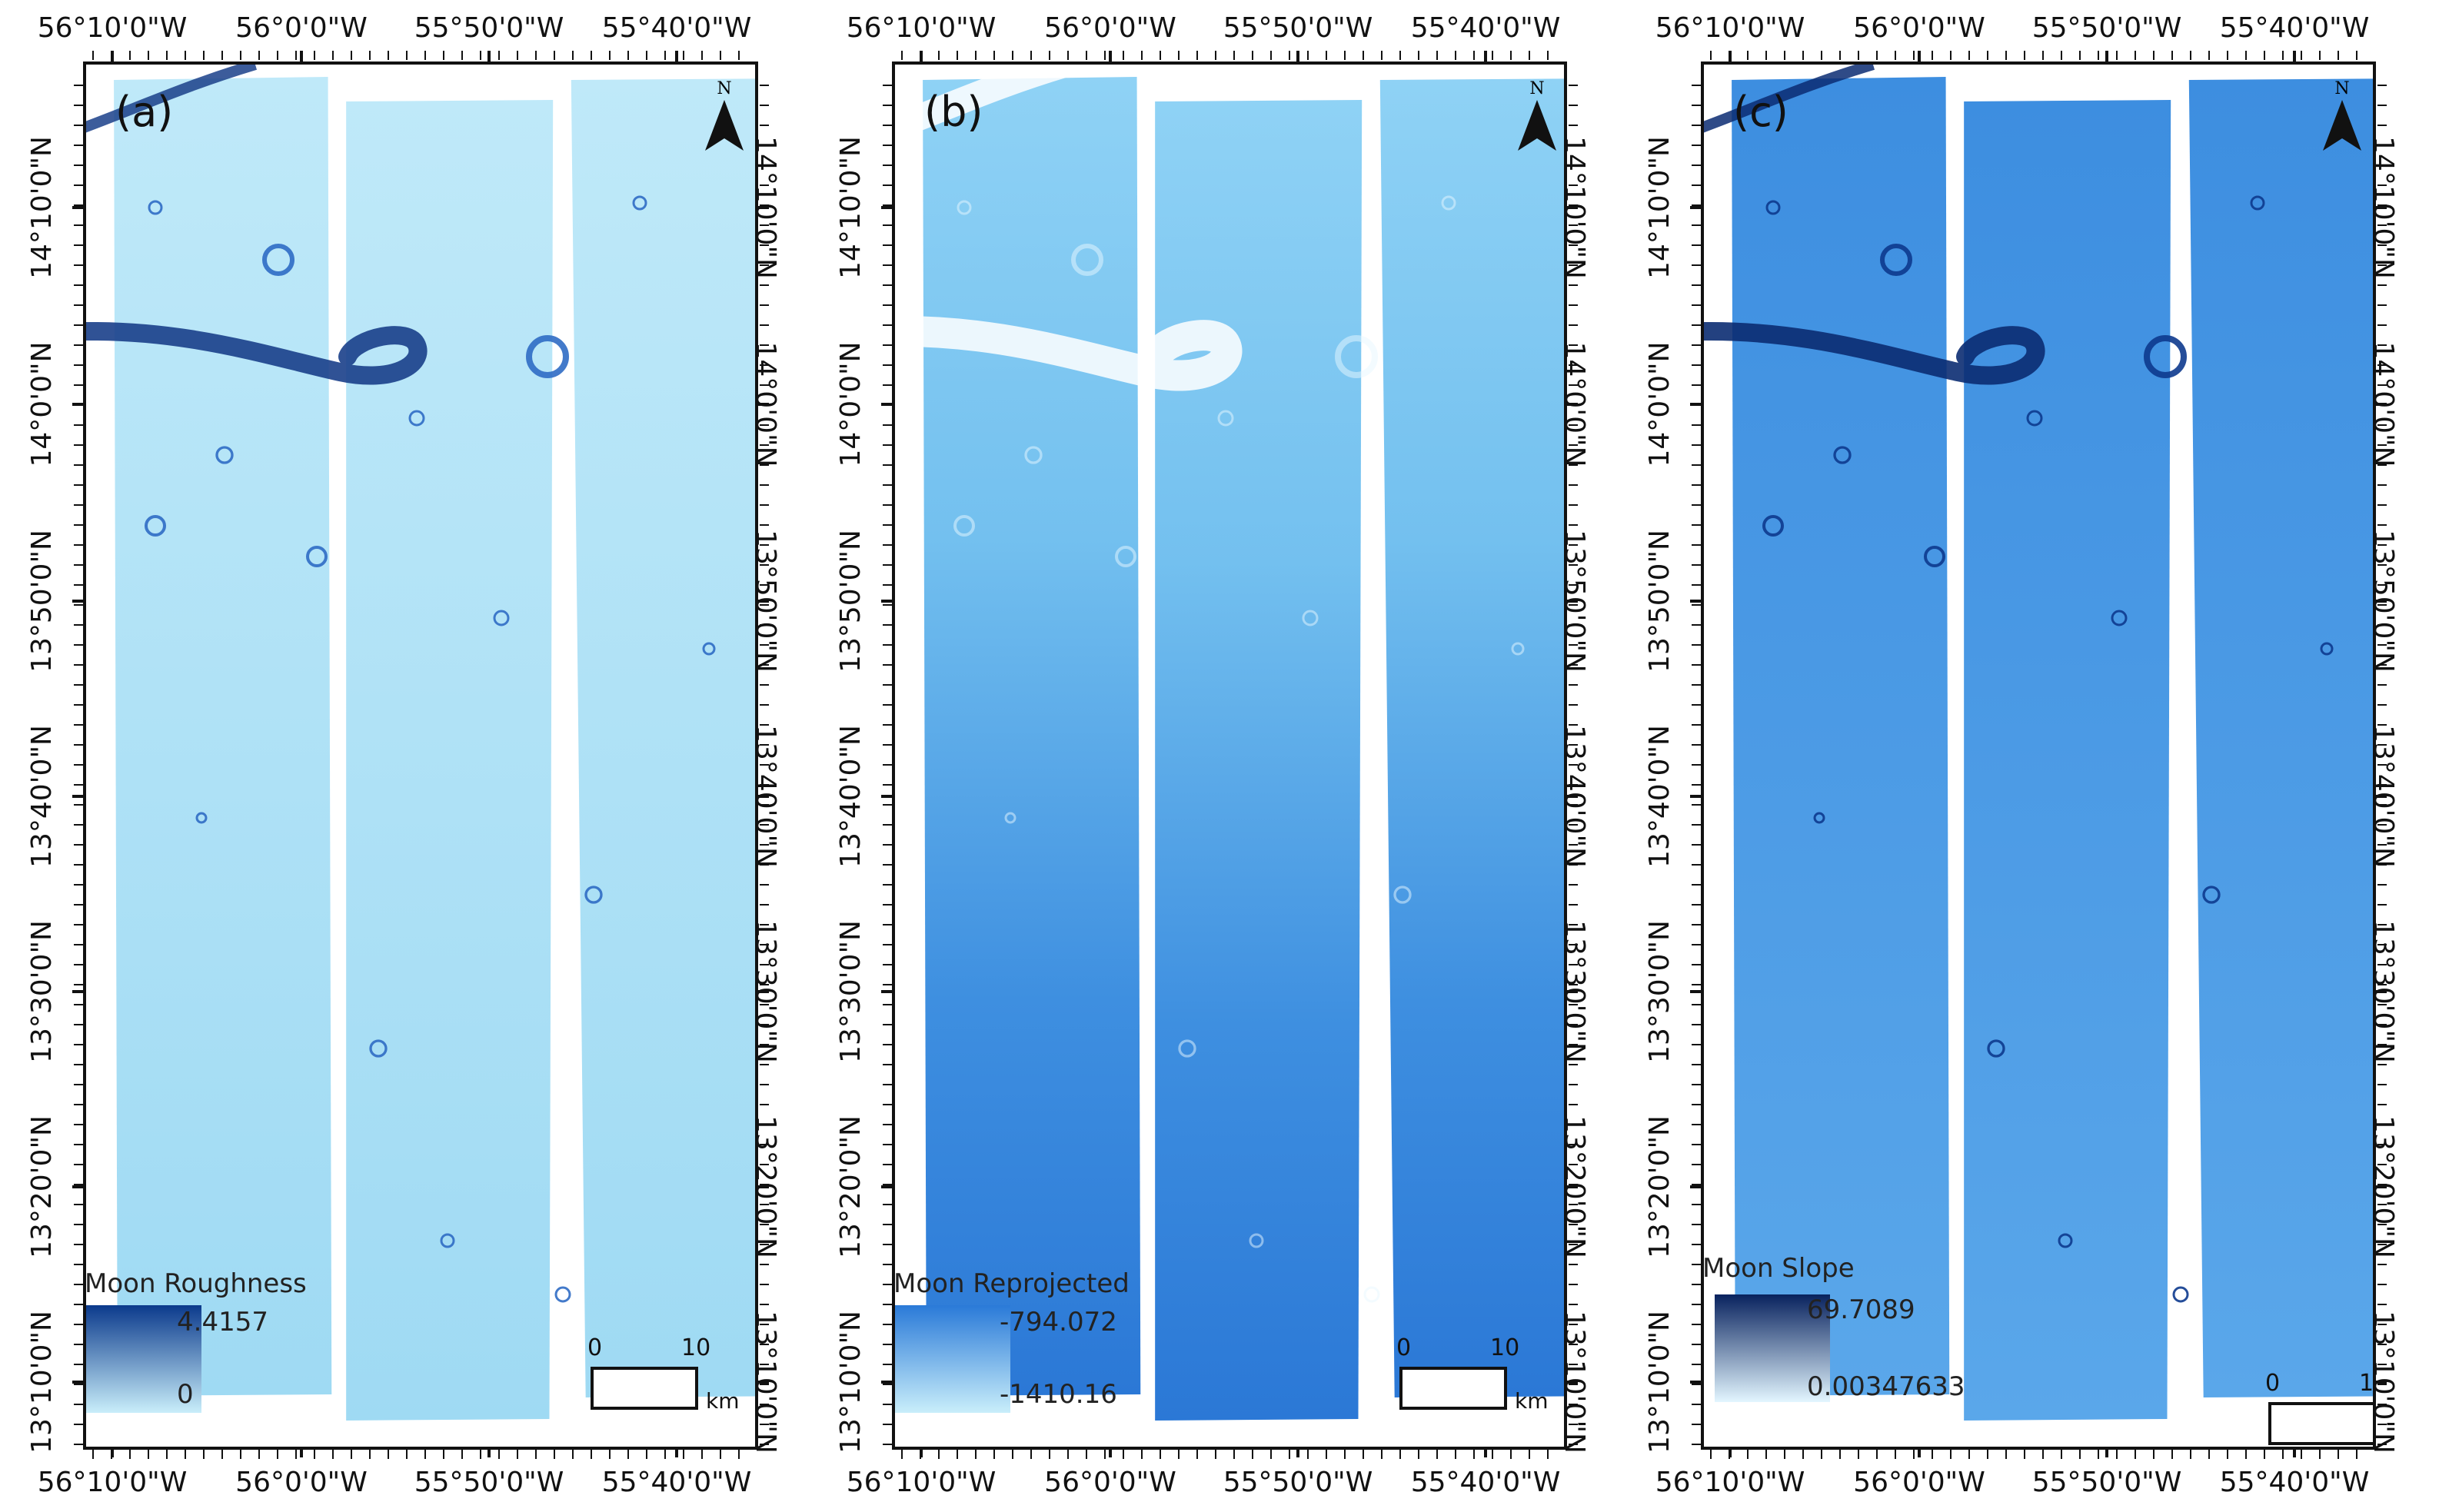  I want to click on panel-label: (a), so click(144, 112).